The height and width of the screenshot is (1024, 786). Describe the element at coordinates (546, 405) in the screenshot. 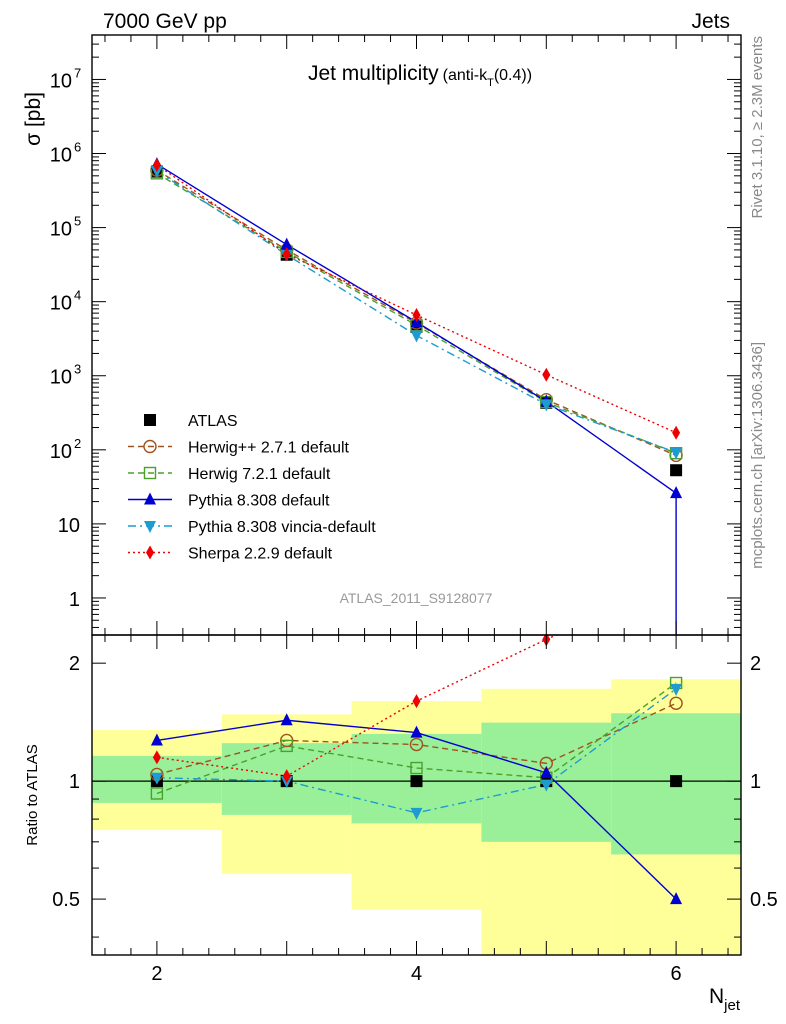

I see `point-pythia-8-308-vincia-default-n5` at that location.